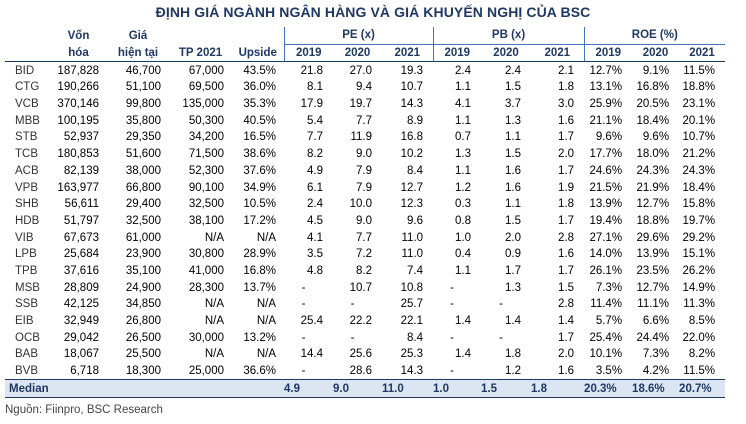  I want to click on upside-cell: 37.6%, so click(258, 171).